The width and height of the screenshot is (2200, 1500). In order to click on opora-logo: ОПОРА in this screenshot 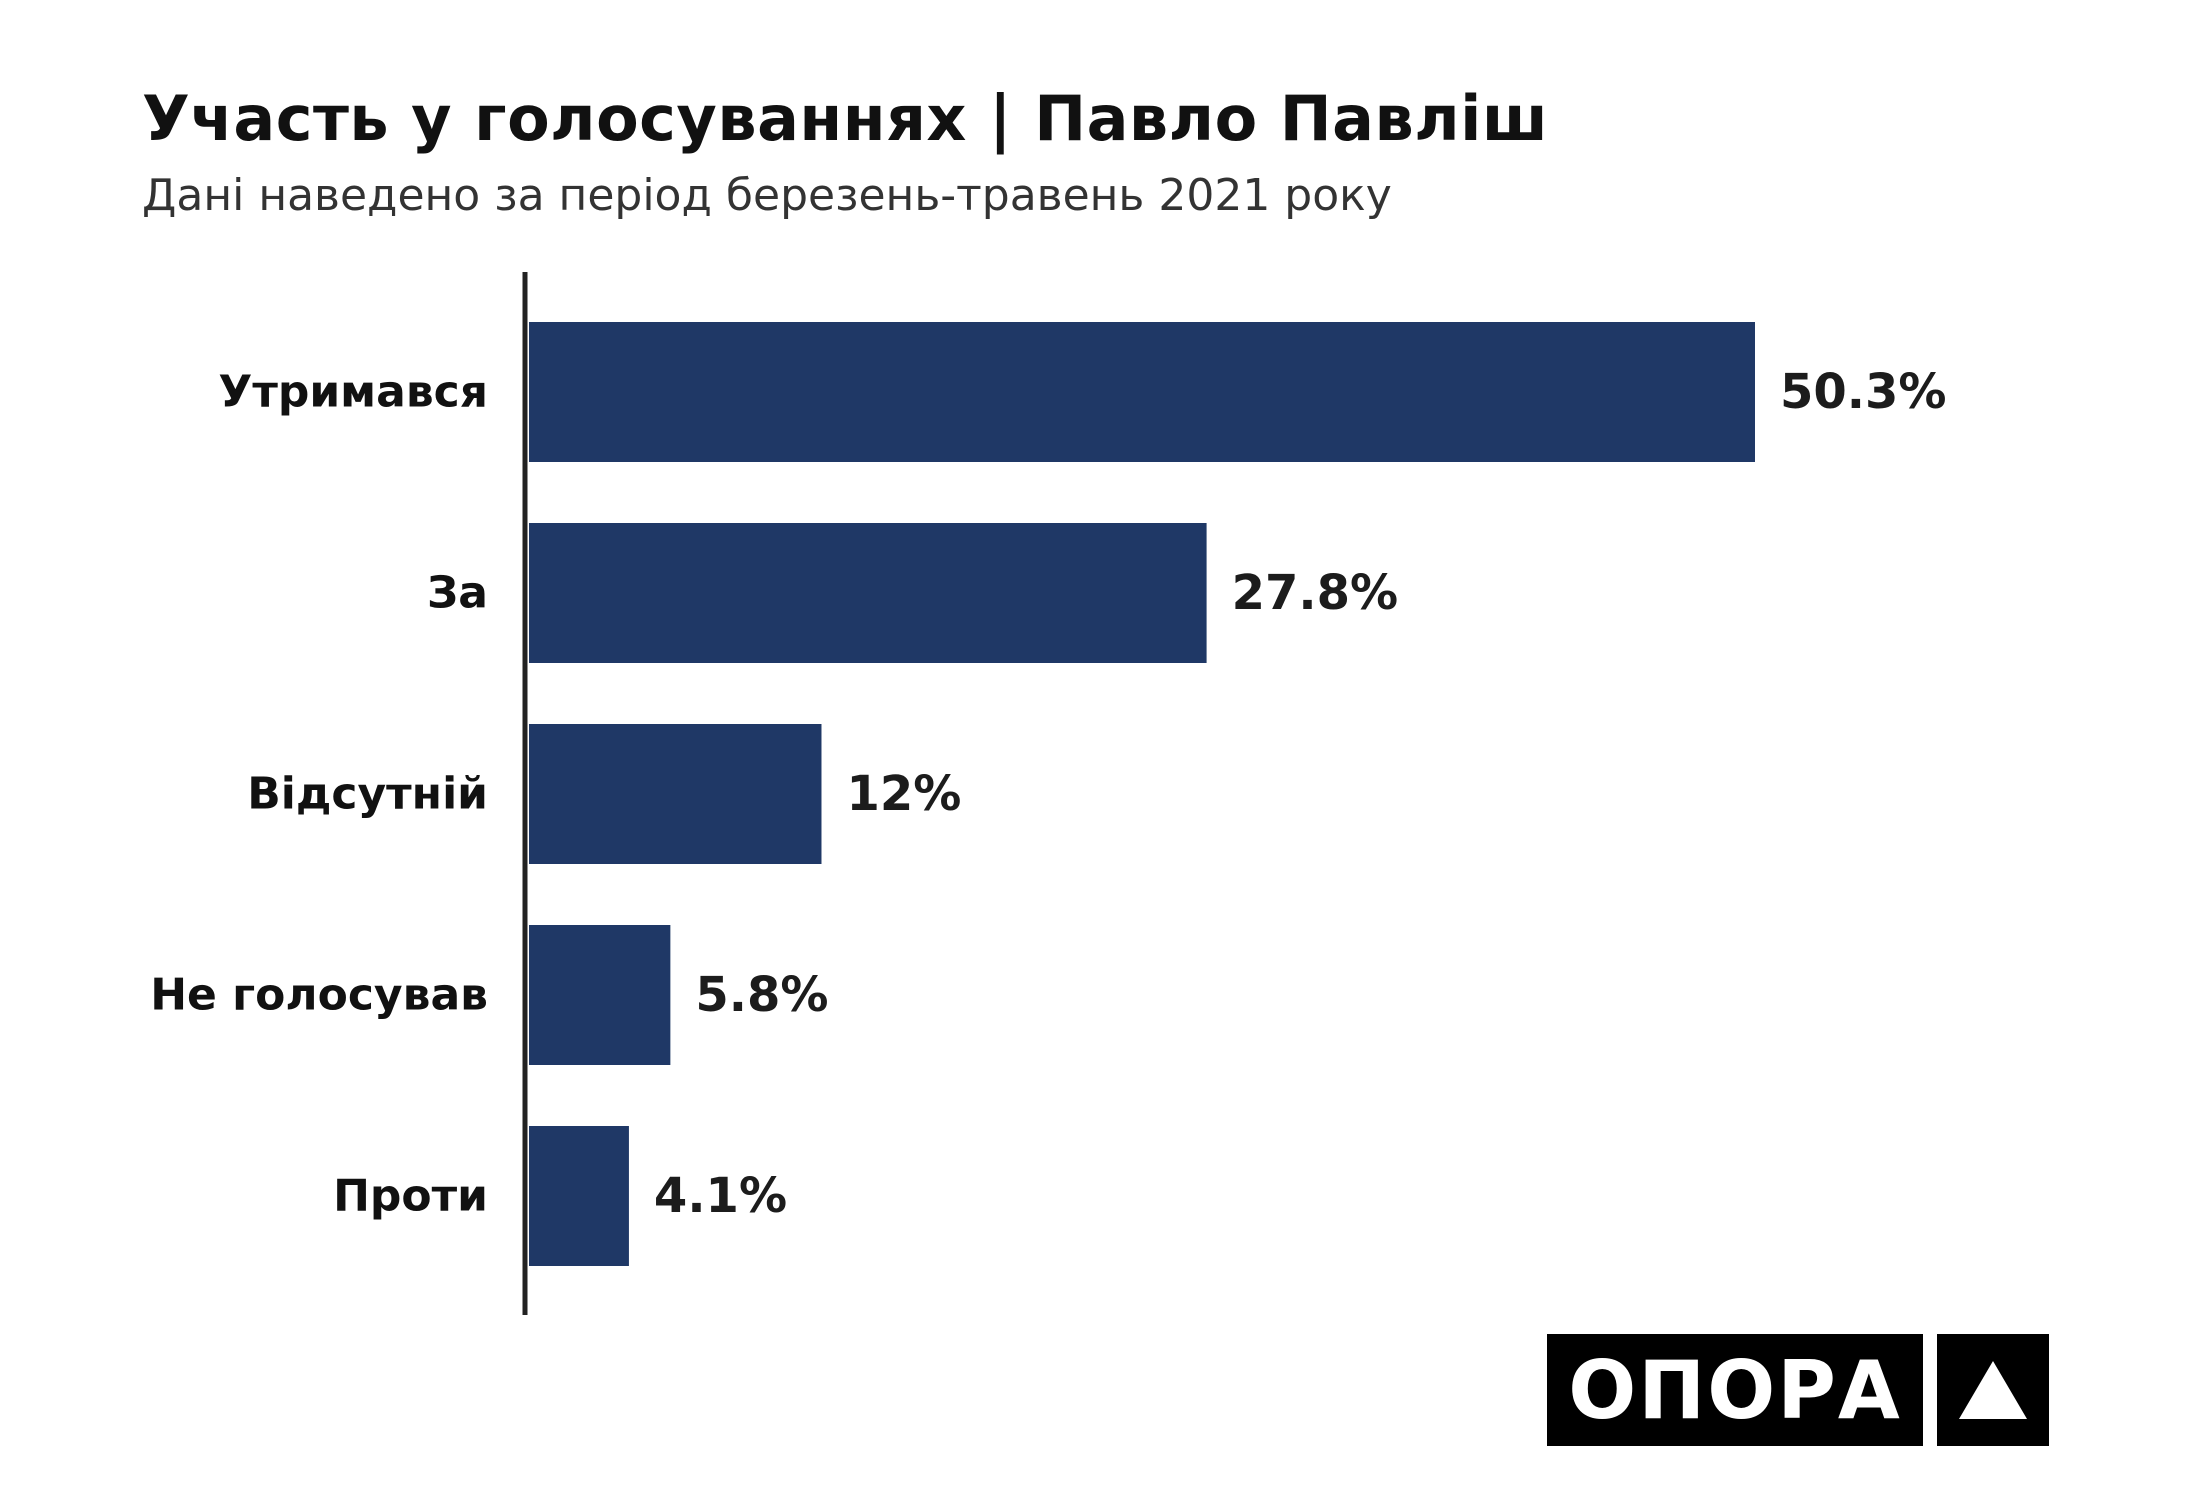, I will do `click(1798, 1390)`.